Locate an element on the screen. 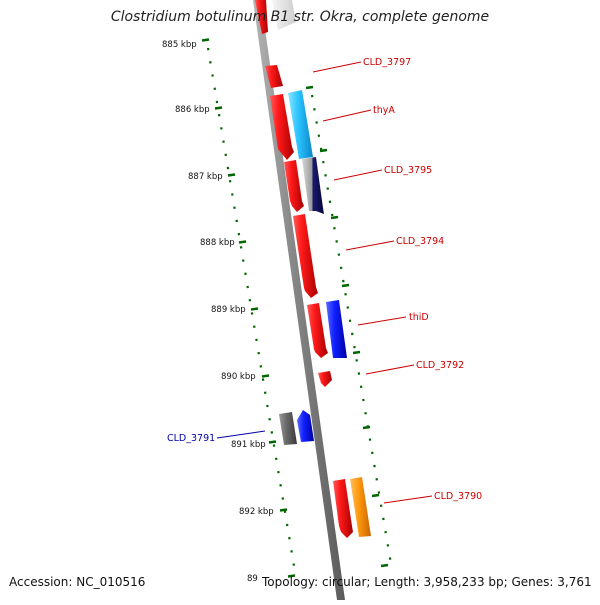  gene-thid is located at coordinates (336, 329).